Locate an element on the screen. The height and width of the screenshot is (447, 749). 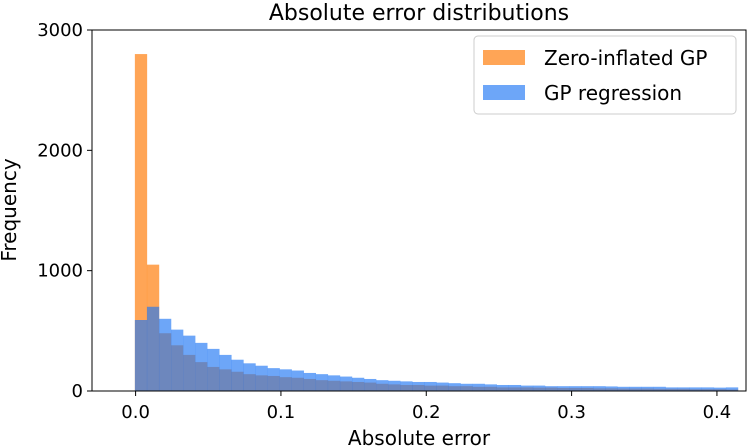
chart-title: Absolute error distributions is located at coordinates (419, 13).